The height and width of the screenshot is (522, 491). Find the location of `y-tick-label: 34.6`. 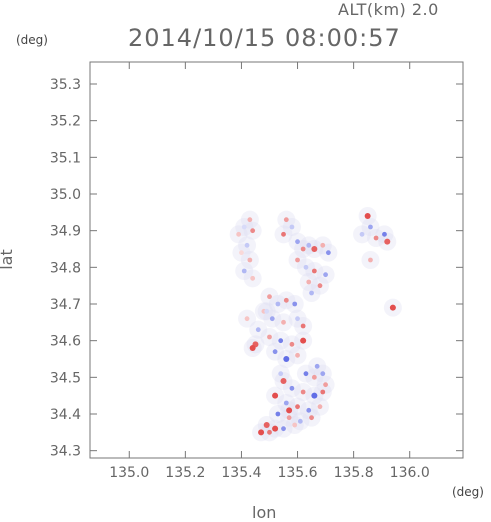

y-tick-label: 34.6 is located at coordinates (65, 342).